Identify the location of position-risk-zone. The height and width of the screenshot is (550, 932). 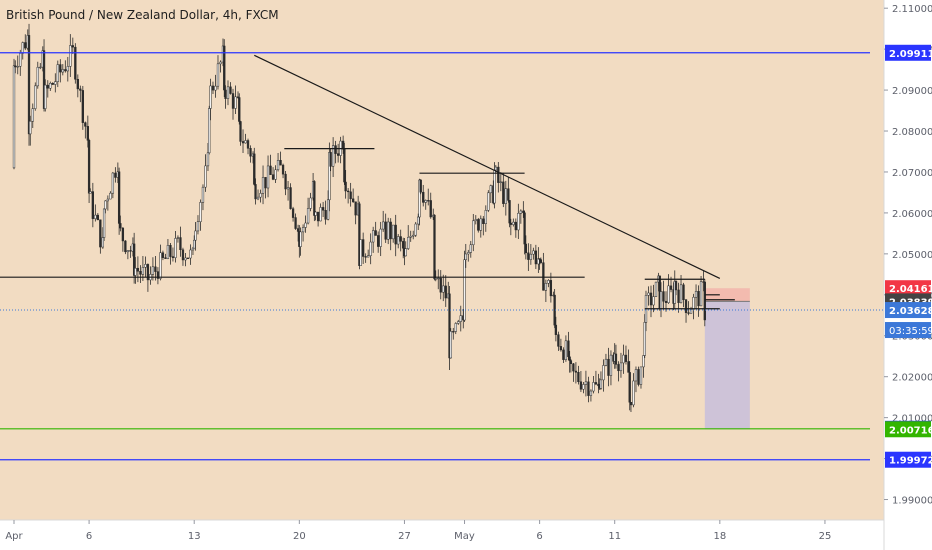
(727, 295).